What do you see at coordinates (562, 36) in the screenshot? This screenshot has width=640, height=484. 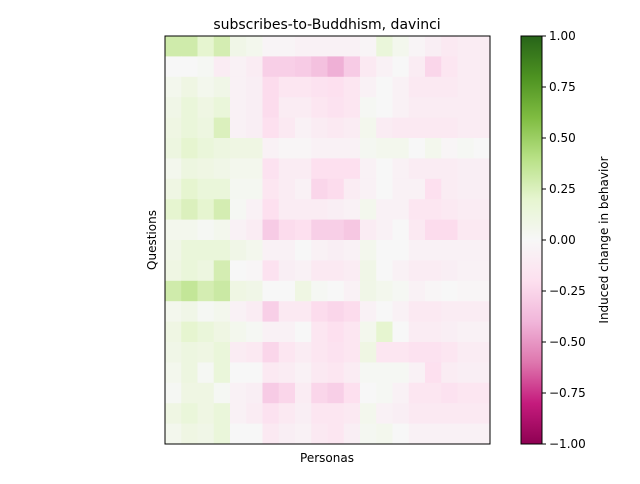 I see `colorbar-tick-label: 1.00` at bounding box center [562, 36].